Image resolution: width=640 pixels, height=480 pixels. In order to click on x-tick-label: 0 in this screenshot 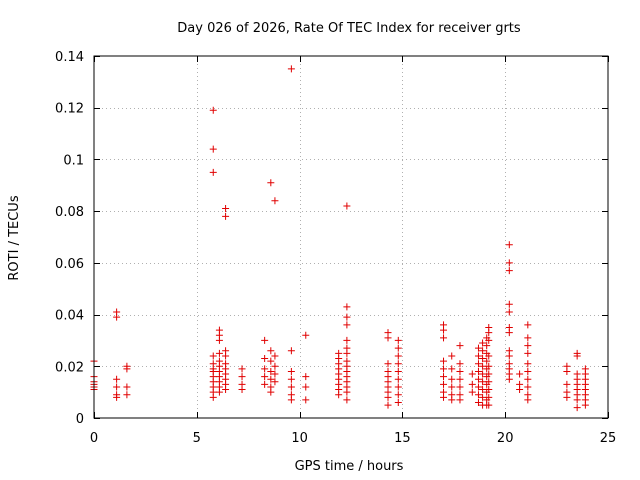, I will do `click(94, 438)`.